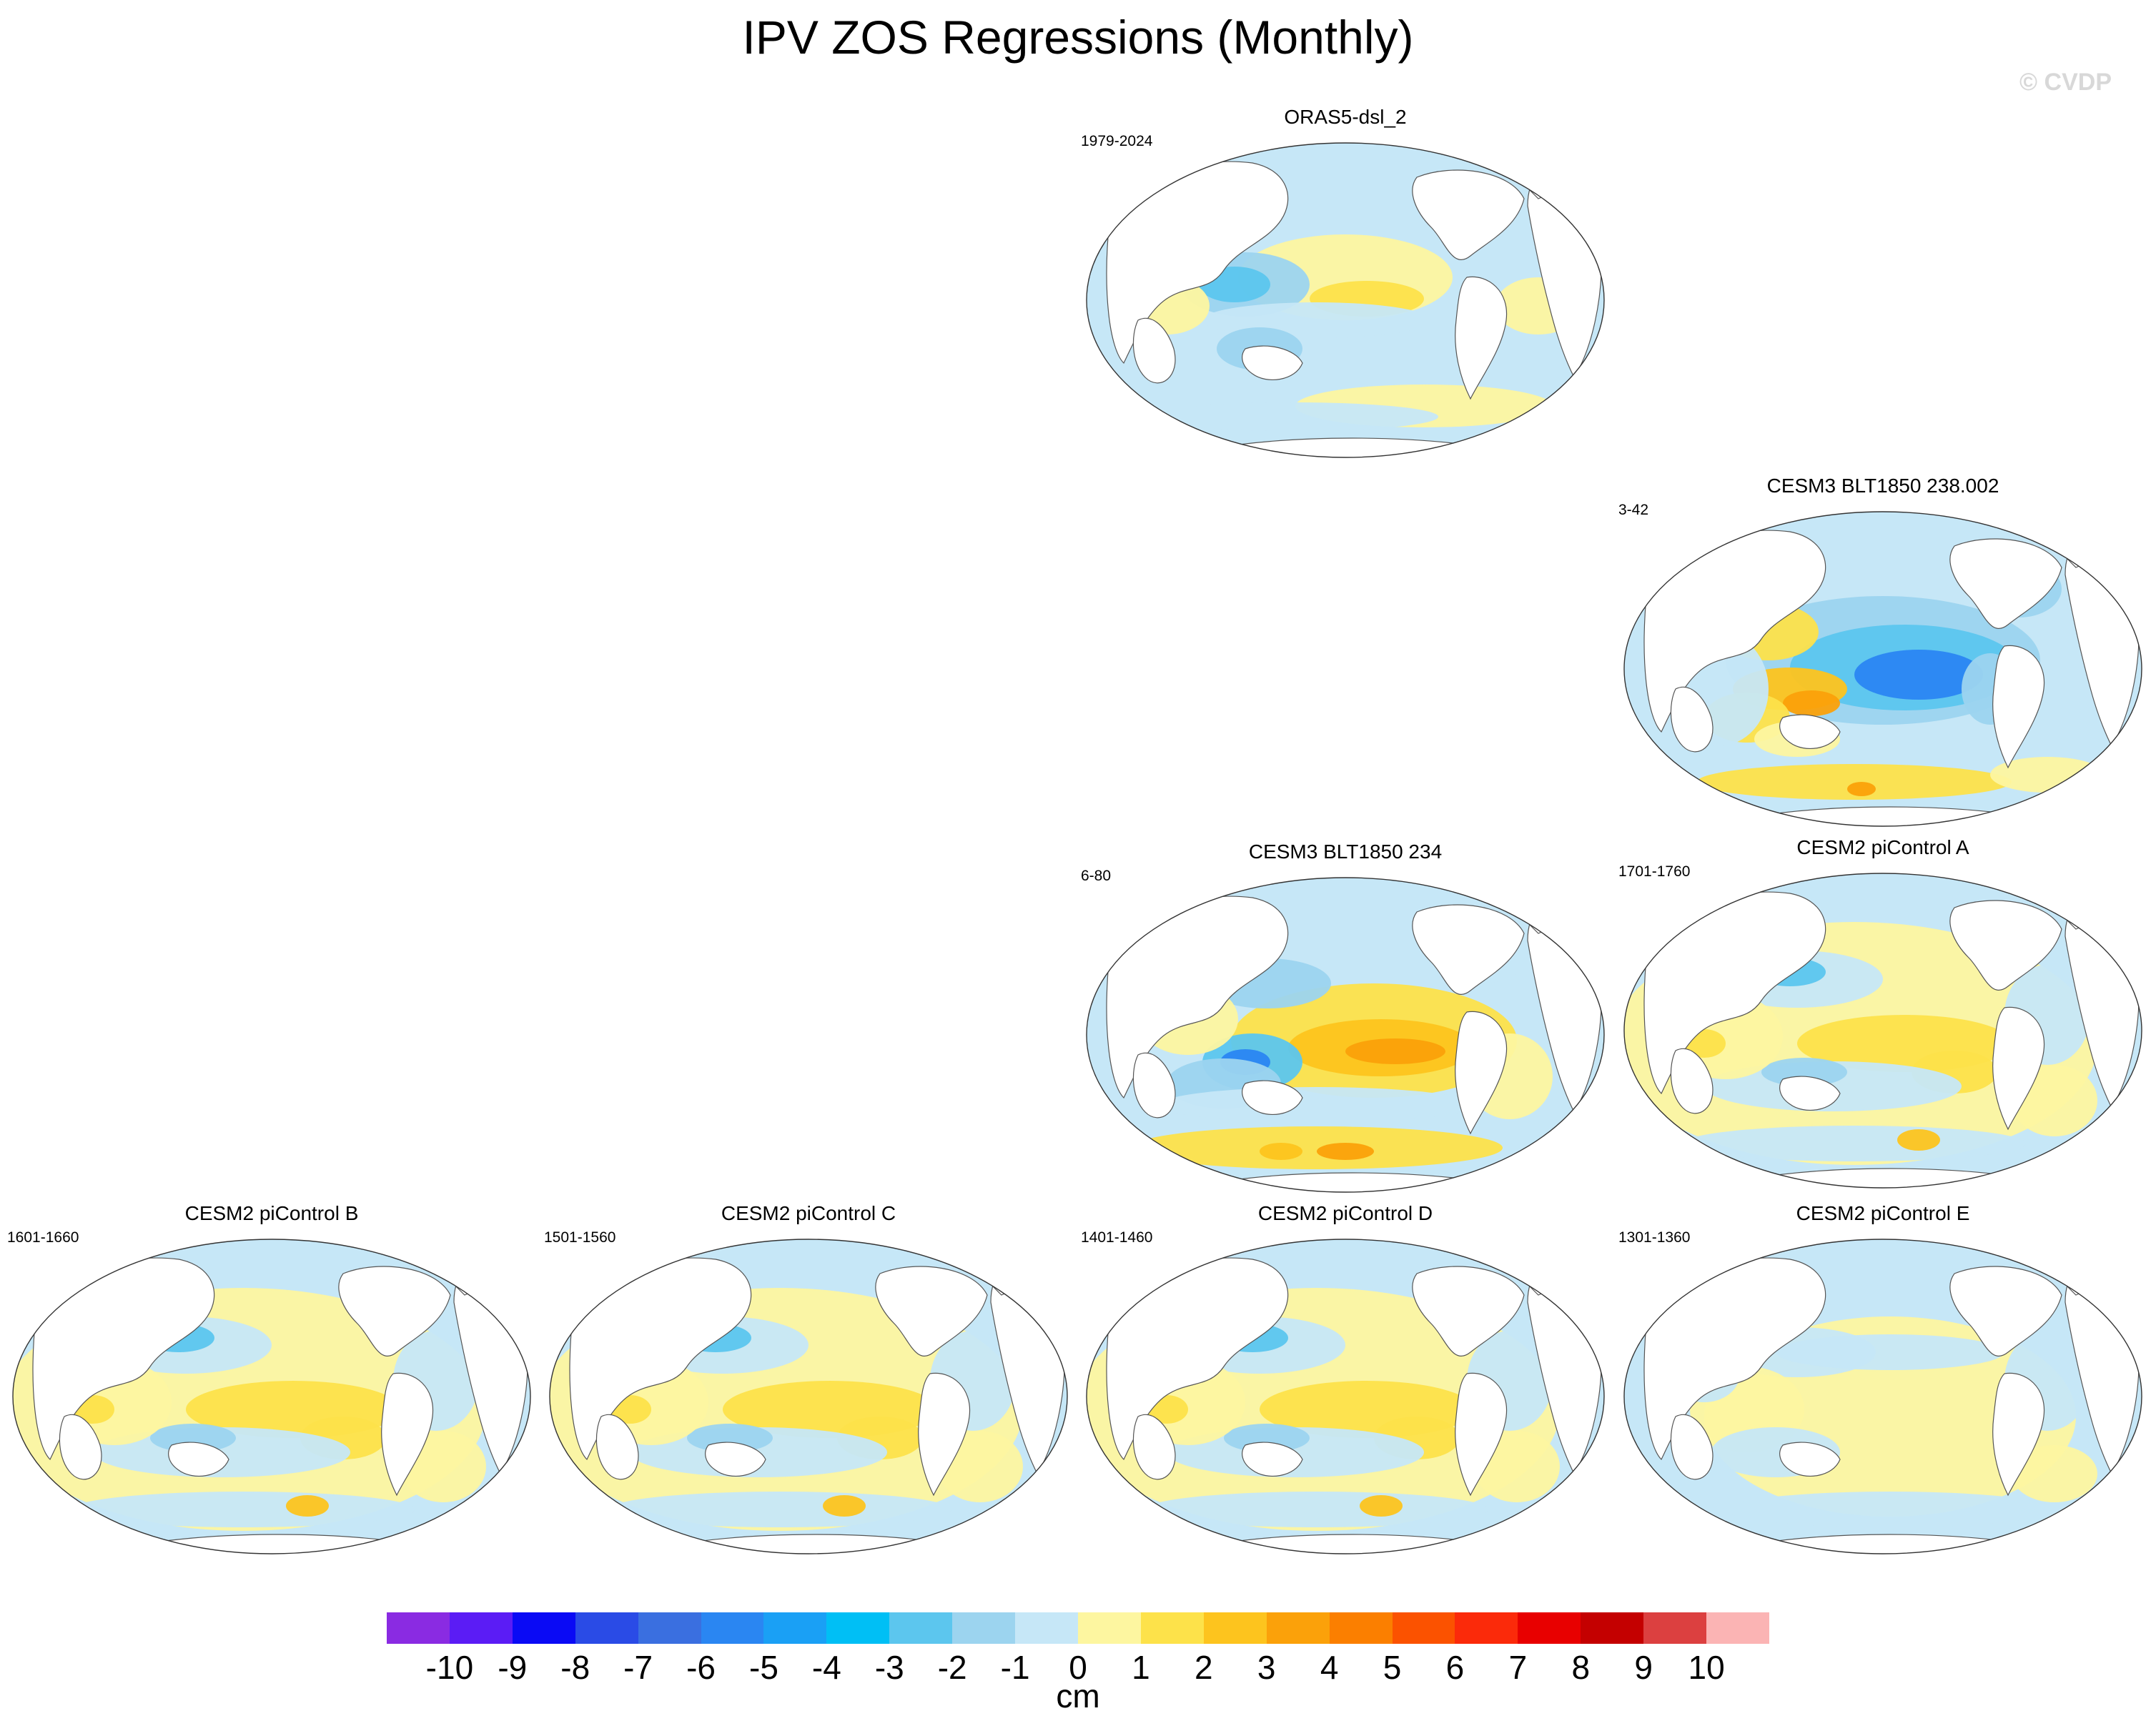 The height and width of the screenshot is (1731, 2156). Describe the element at coordinates (1266, 1668) in the screenshot. I see `colorbar-tick-label: 3` at that location.